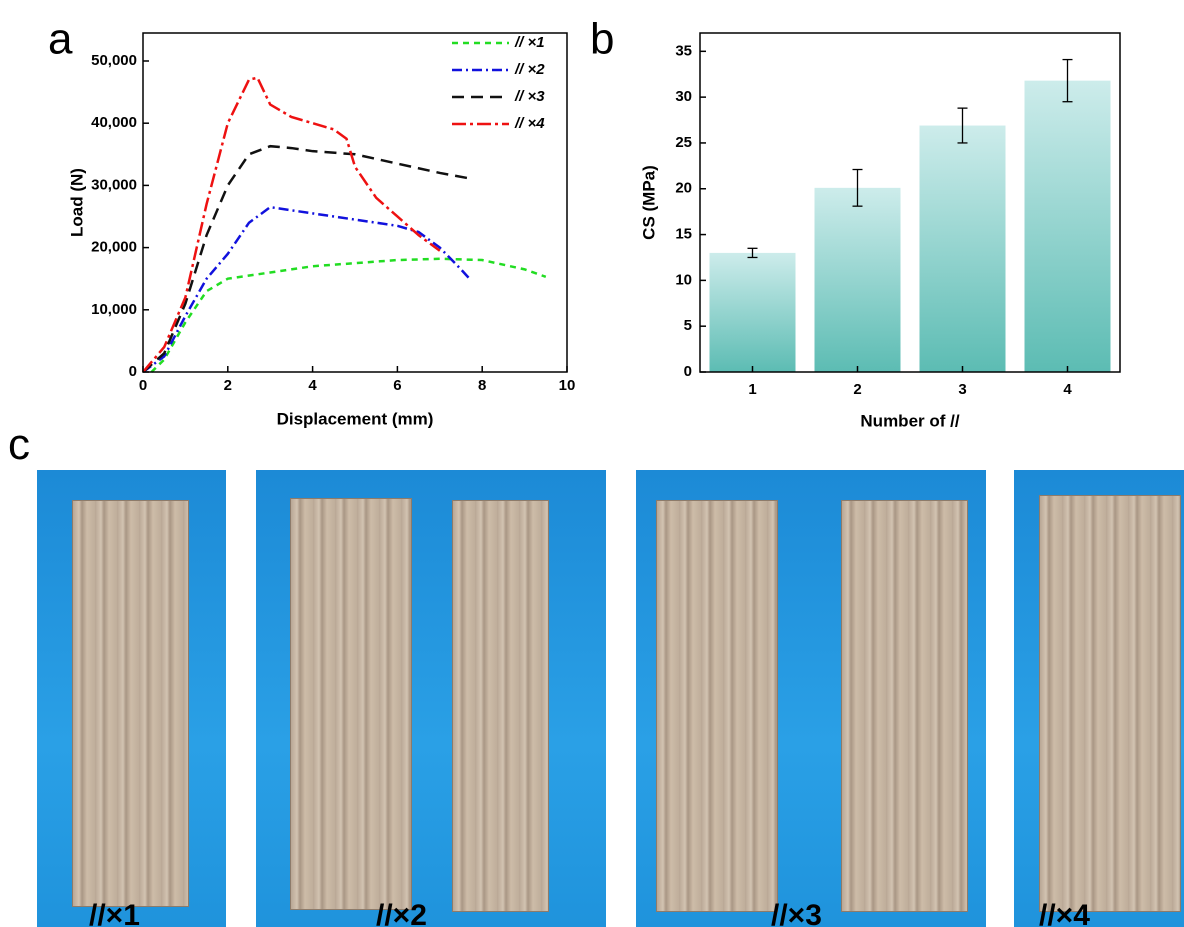 Image resolution: width=1184 pixels, height=927 pixels. Describe the element at coordinates (688, 325) in the screenshot. I see `y-tick-label: 5` at that location.